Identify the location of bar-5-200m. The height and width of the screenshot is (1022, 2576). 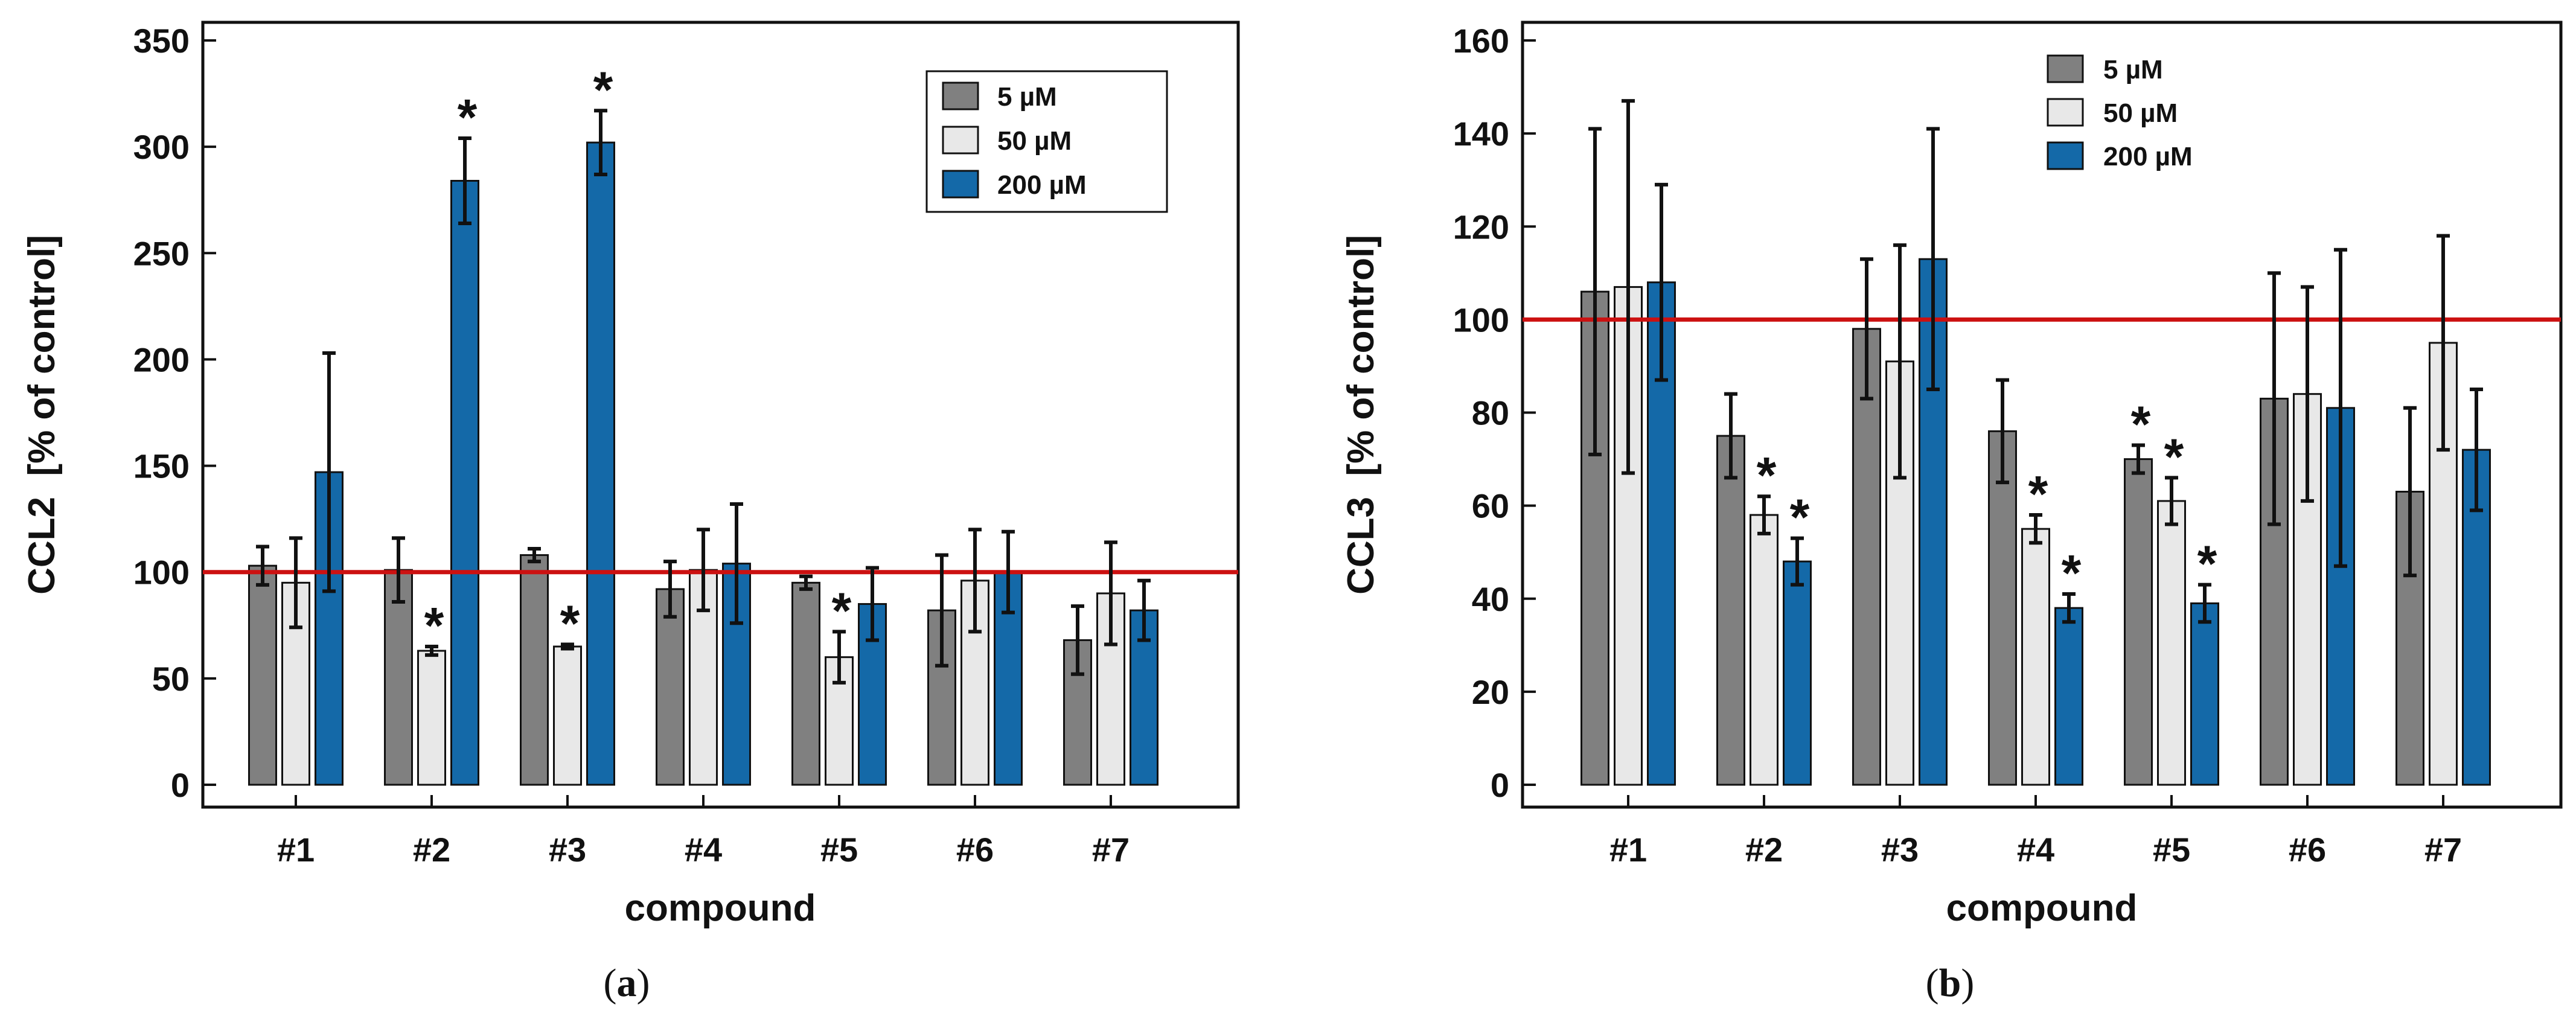
(2205, 694).